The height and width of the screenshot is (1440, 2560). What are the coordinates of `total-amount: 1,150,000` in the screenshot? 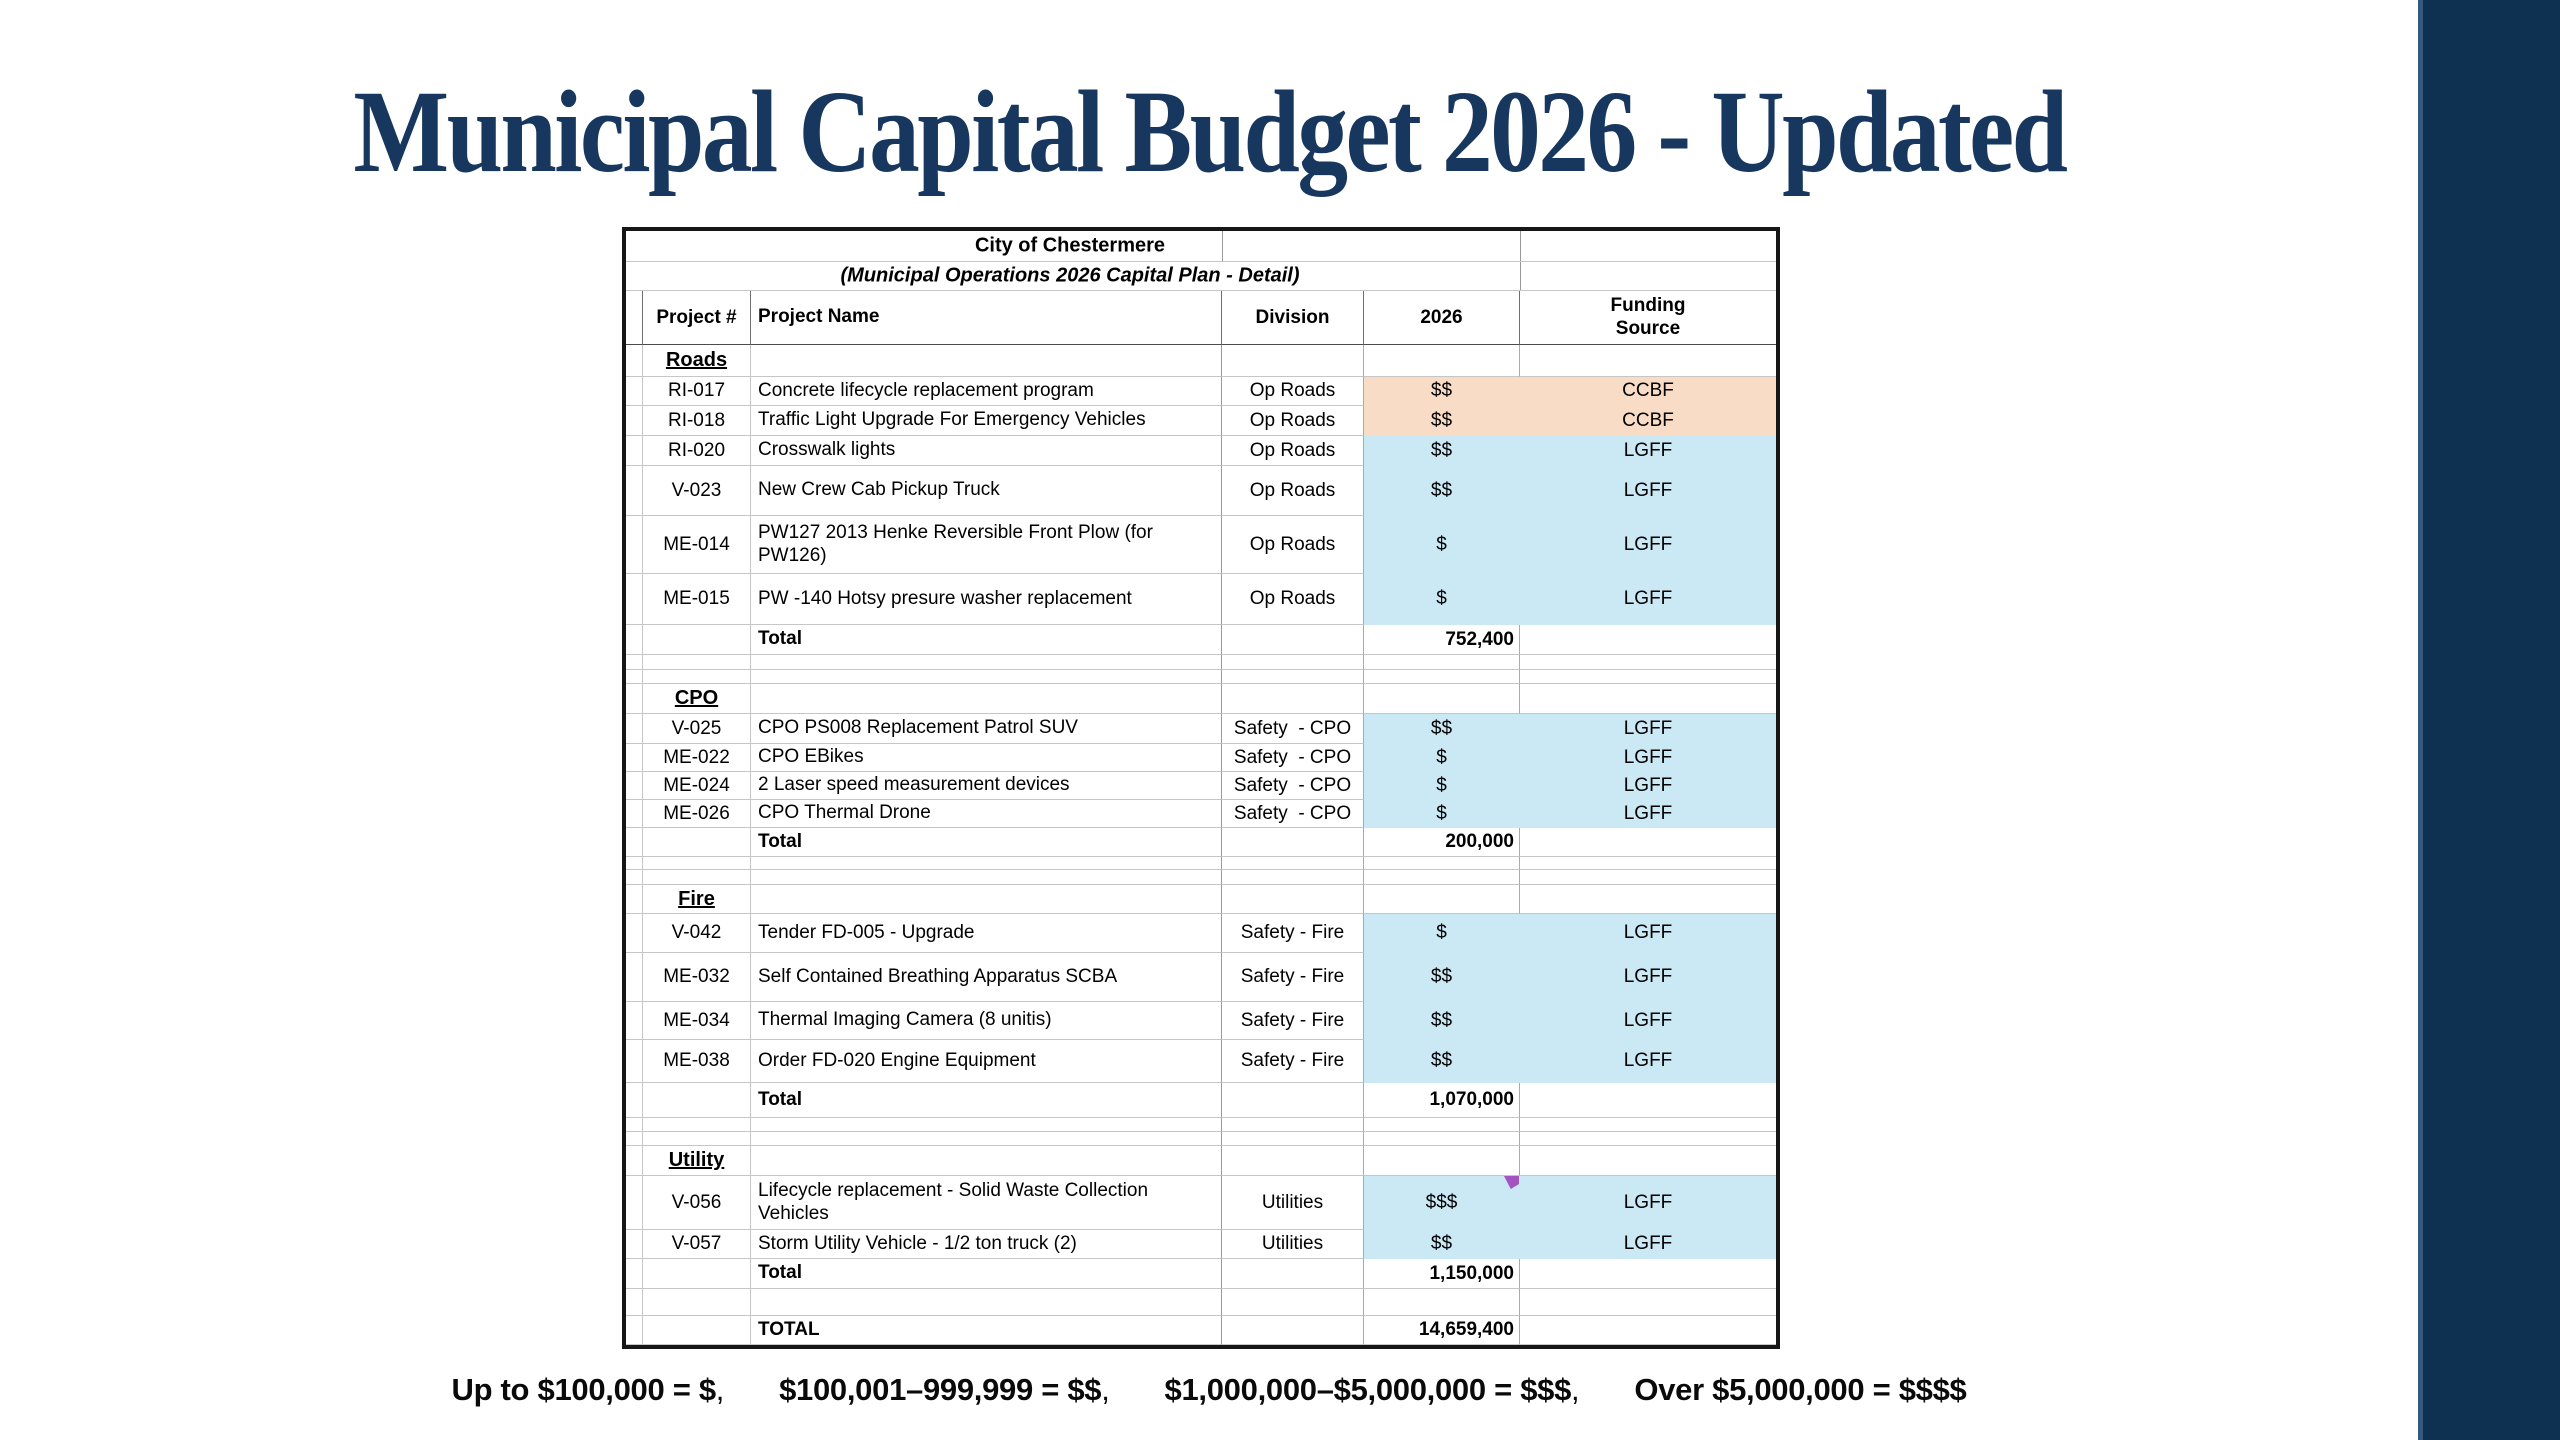 It's located at (1442, 1274).